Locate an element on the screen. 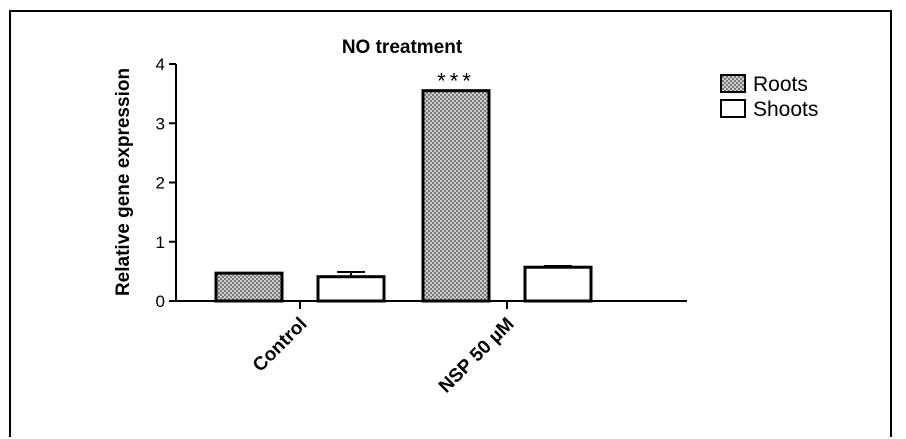 Image resolution: width=906 pixels, height=439 pixels. y-tick-label-2: 2 is located at coordinates (160, 183).